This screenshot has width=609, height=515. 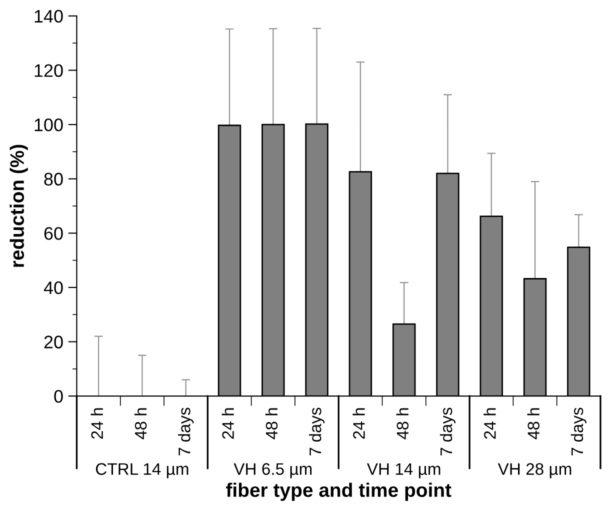 I want to click on x-axis-title: fiber type and time point, so click(x=339, y=491).